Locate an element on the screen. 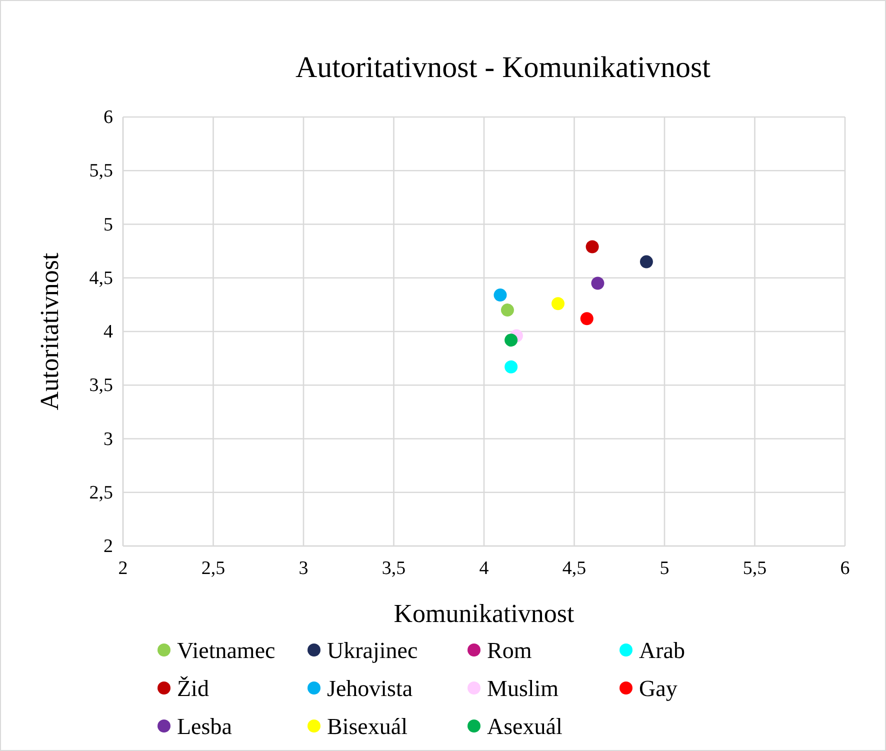  x-tick-label: 4,5 is located at coordinates (574, 568).